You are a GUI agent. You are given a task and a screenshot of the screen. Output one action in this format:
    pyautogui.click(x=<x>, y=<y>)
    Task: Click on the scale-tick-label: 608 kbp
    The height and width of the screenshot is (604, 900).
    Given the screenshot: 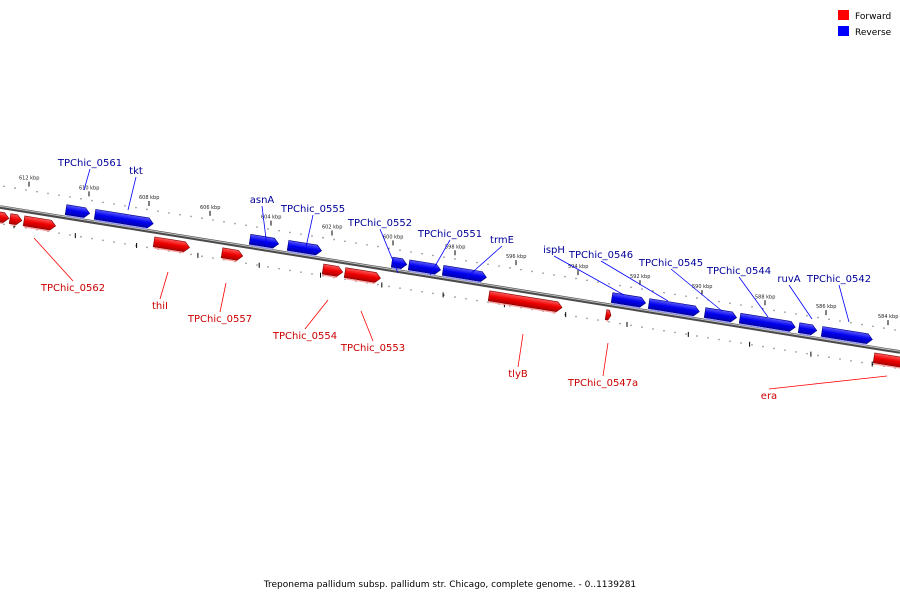 What is the action you would take?
    pyautogui.click(x=149, y=198)
    